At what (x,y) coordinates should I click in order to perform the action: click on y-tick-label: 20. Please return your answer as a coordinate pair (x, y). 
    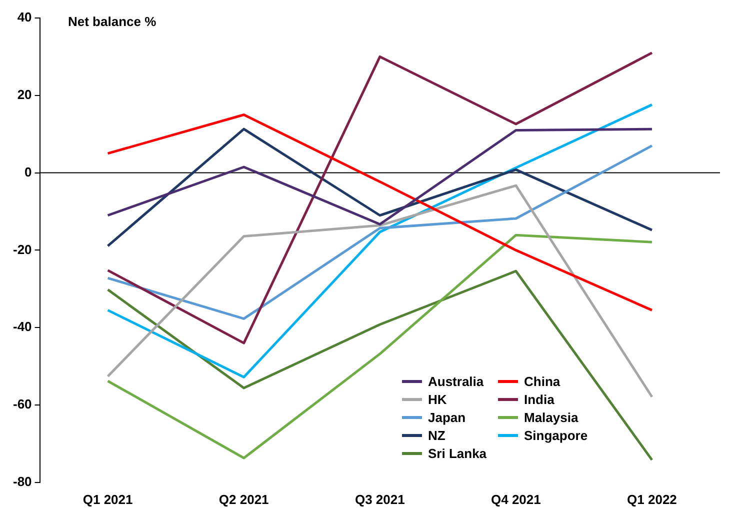
    Looking at the image, I should click on (24, 94).